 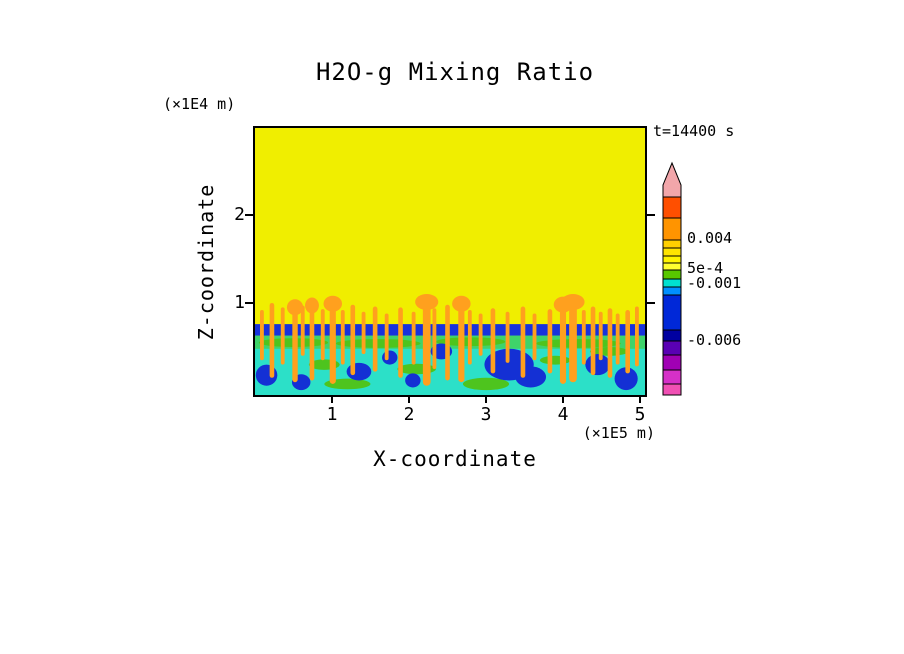 What do you see at coordinates (714, 283) in the screenshot?
I see `colorbar-label: -0.001` at bounding box center [714, 283].